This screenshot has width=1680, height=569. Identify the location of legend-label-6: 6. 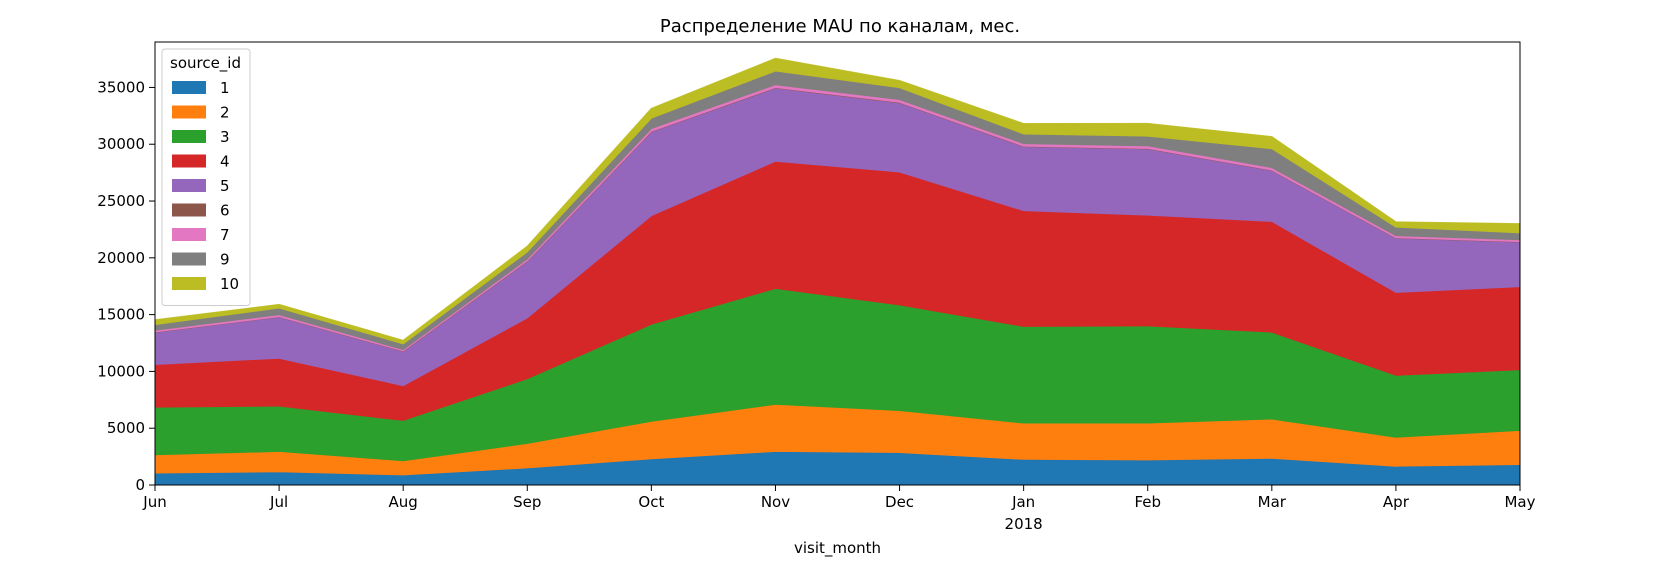
(225, 211).